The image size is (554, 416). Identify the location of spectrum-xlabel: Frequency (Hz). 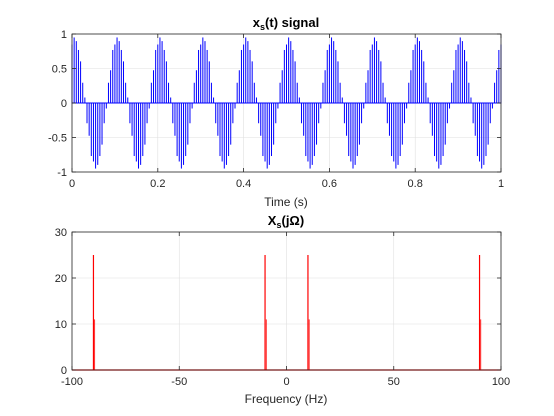
(286, 399).